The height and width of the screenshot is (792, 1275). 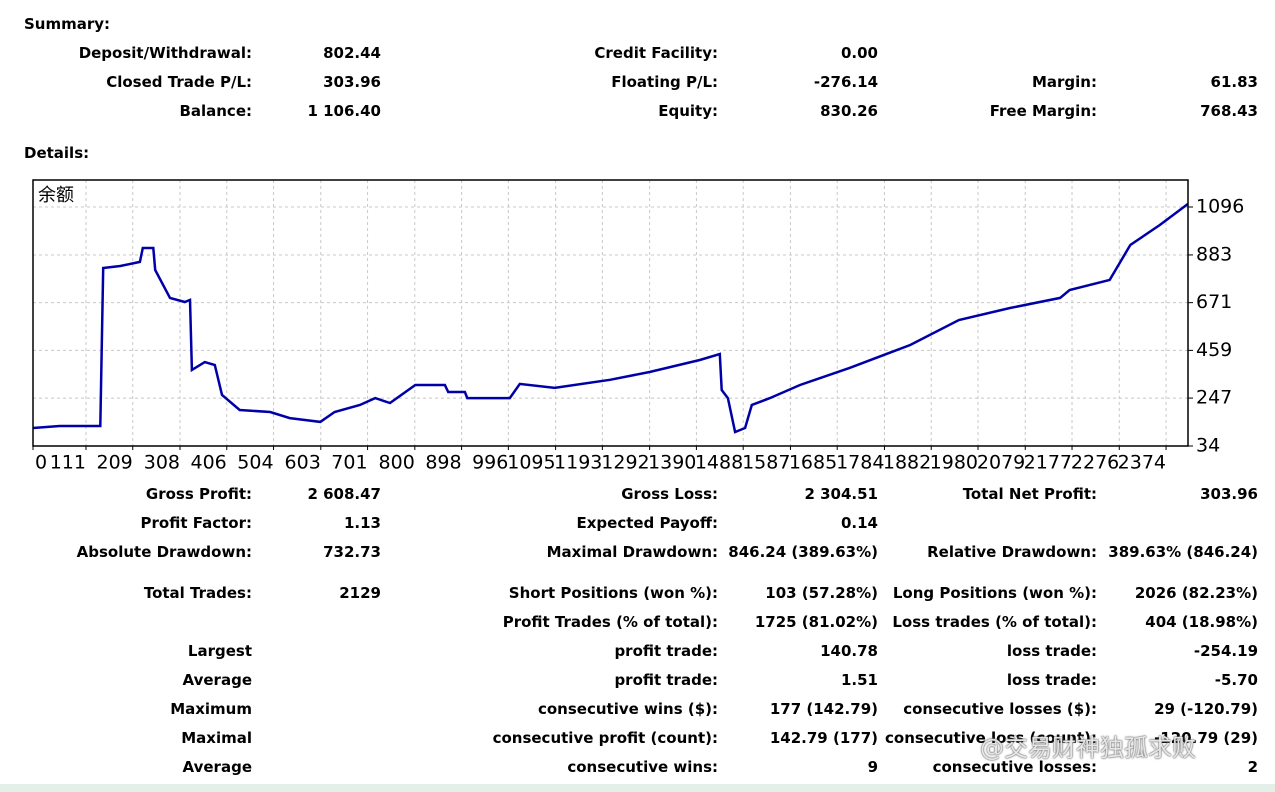 What do you see at coordinates (1236, 680) in the screenshot?
I see `field-value: -5.70` at bounding box center [1236, 680].